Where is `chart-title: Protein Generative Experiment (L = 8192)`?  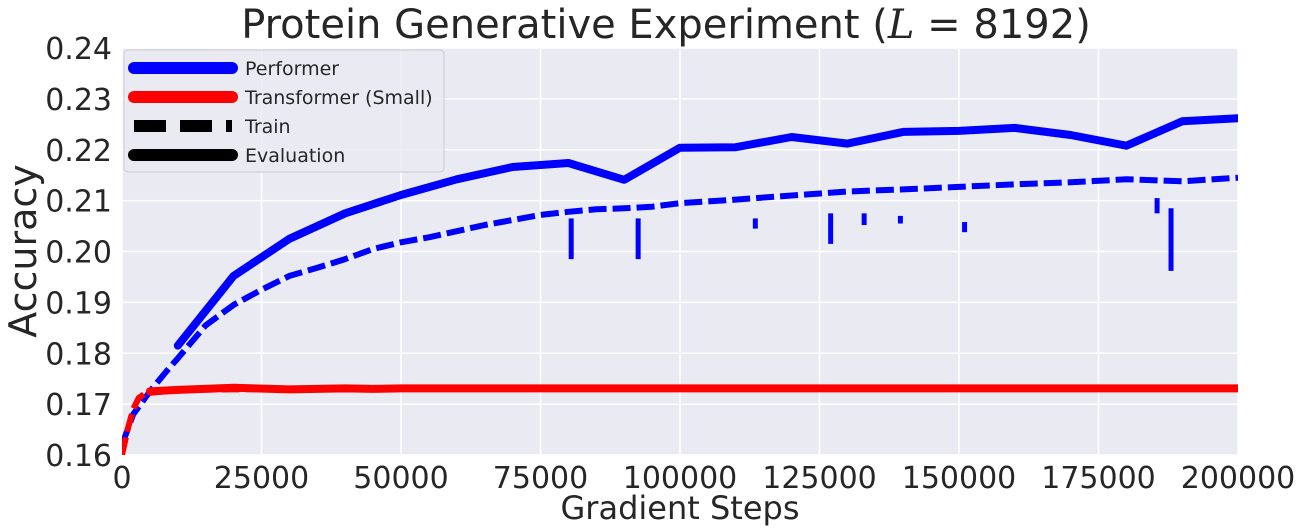
chart-title: Protein Generative Experiment (L = 8192) is located at coordinates (666, 25).